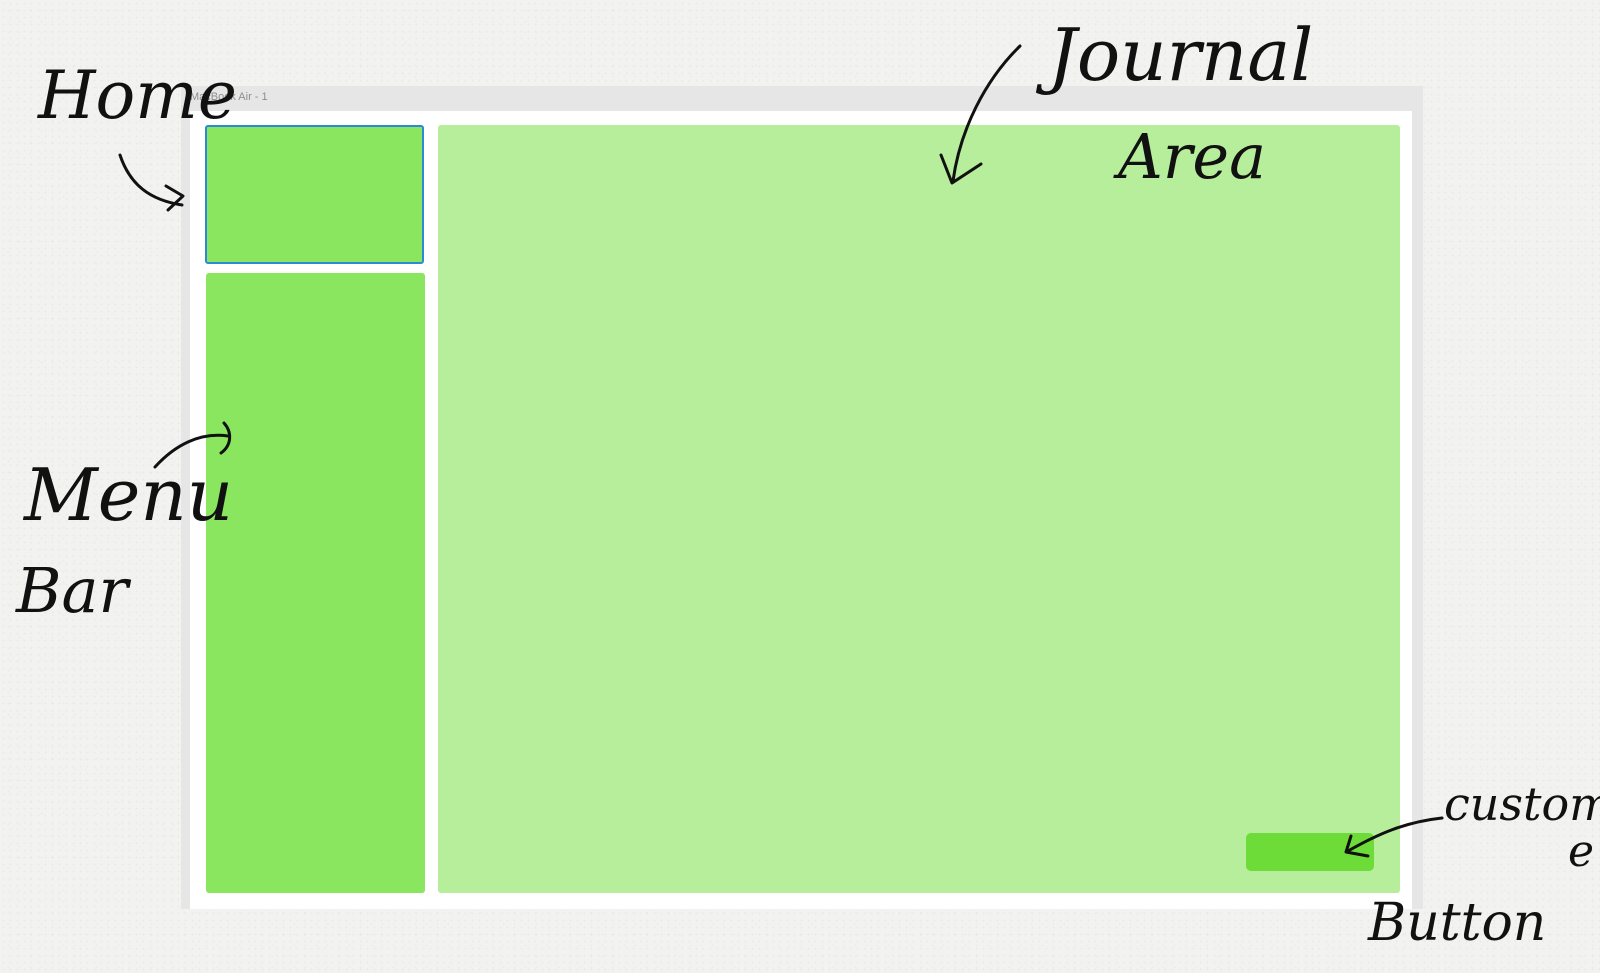  I want to click on frame-label: MacBook Air - 1, so click(229, 97).